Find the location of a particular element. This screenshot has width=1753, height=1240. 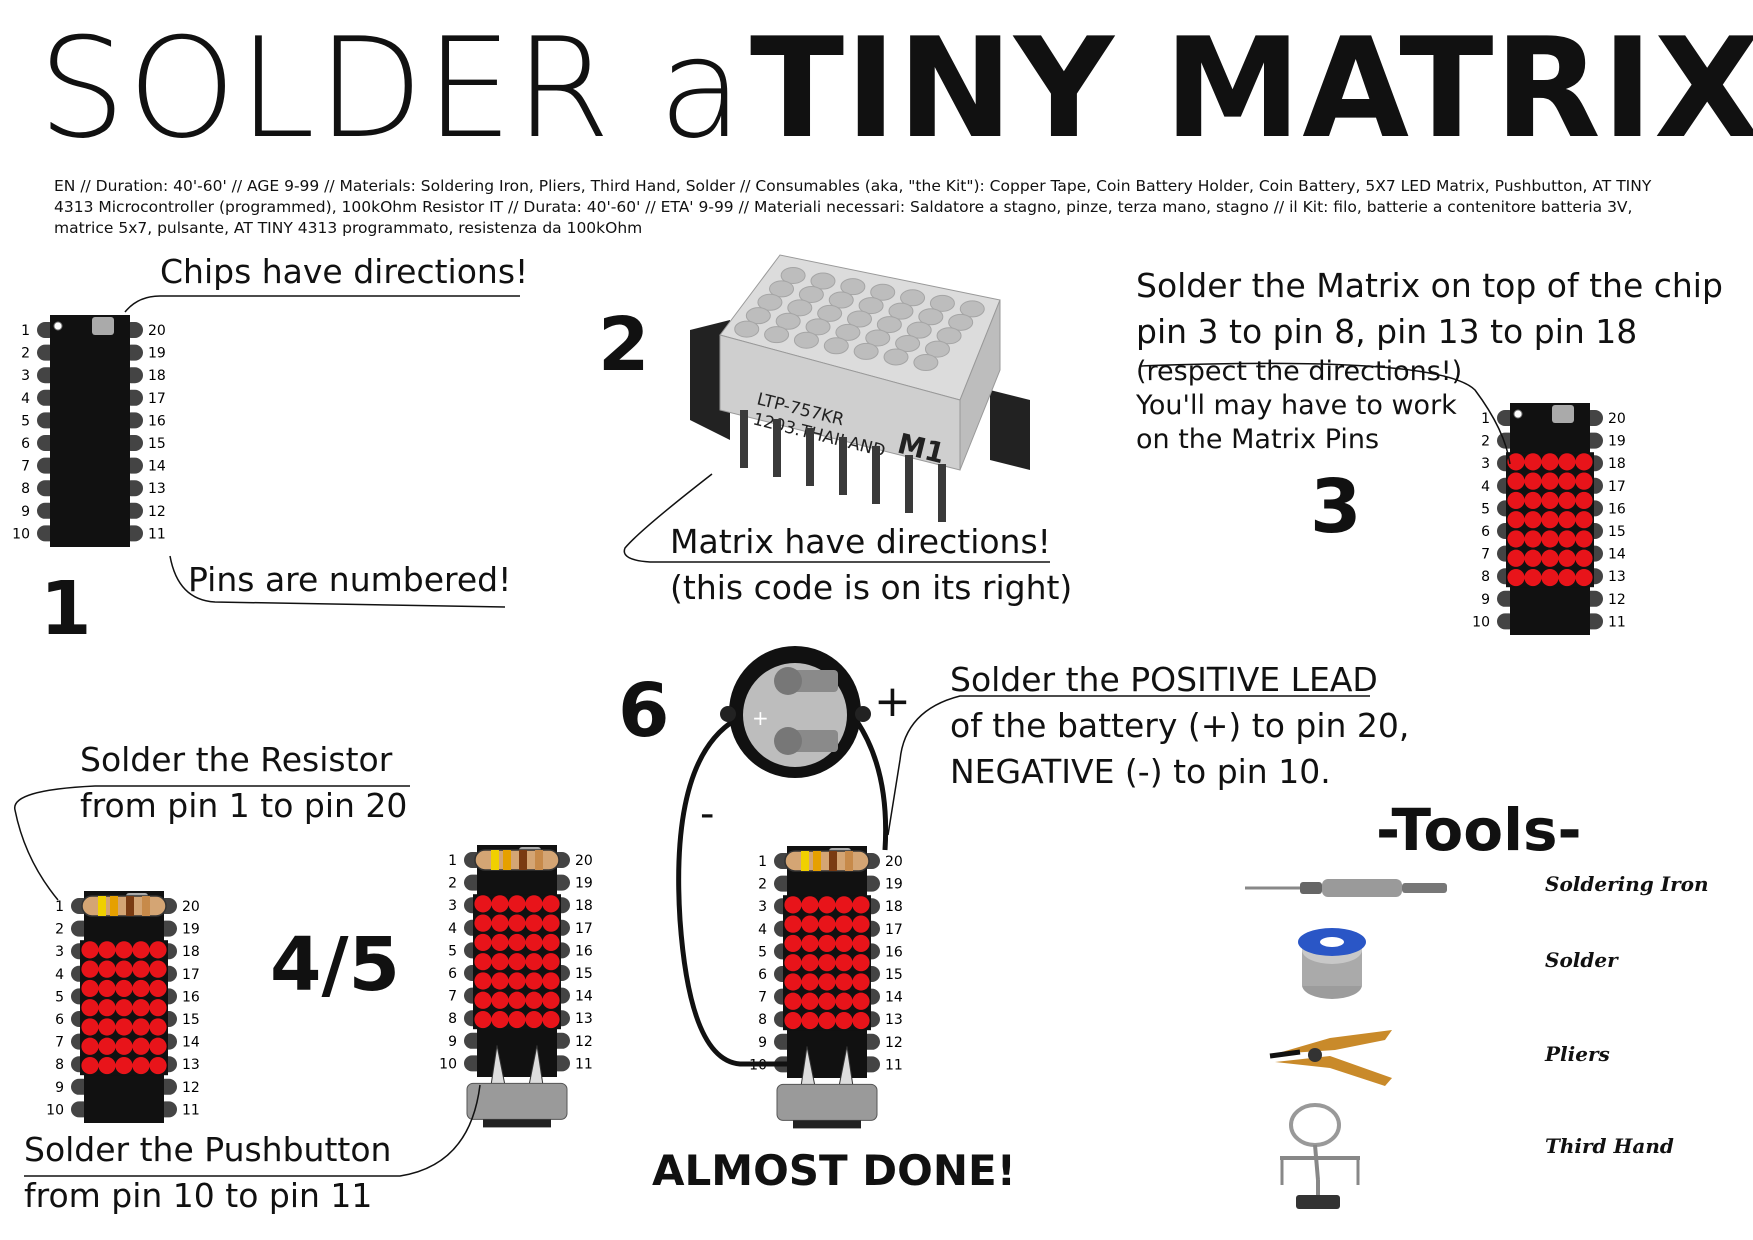

step3-leader is located at coordinates (1325, 413).